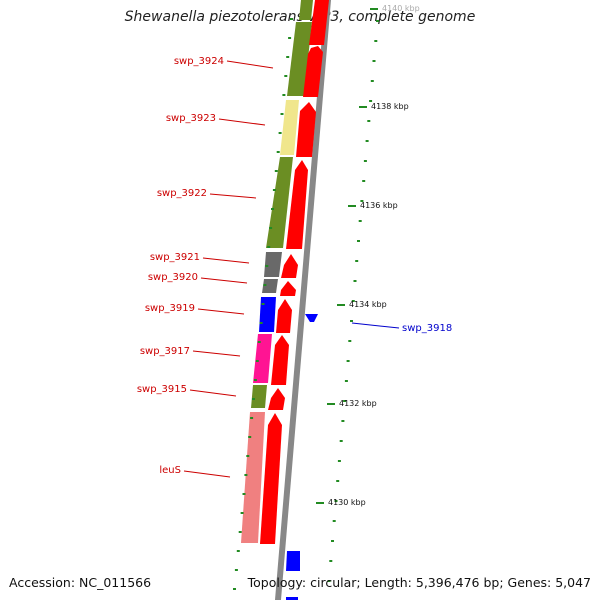  I want to click on cog-block-leus, so click(253, 477).